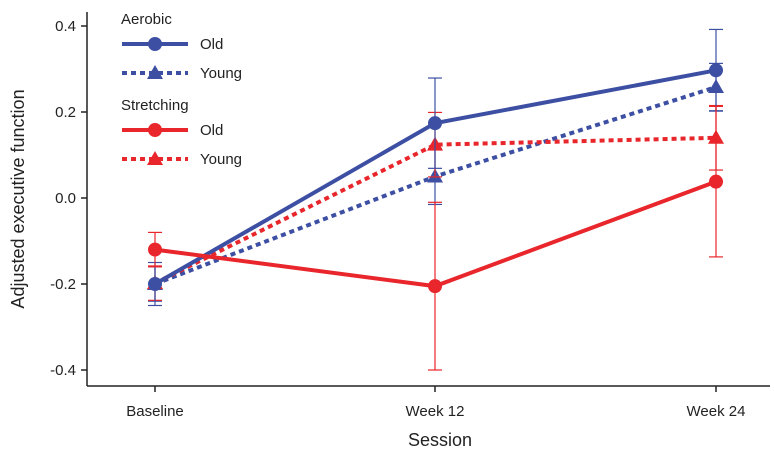 Image resolution: width=774 pixels, height=451 pixels. I want to click on x-tick-label: Week 12, so click(435, 411).